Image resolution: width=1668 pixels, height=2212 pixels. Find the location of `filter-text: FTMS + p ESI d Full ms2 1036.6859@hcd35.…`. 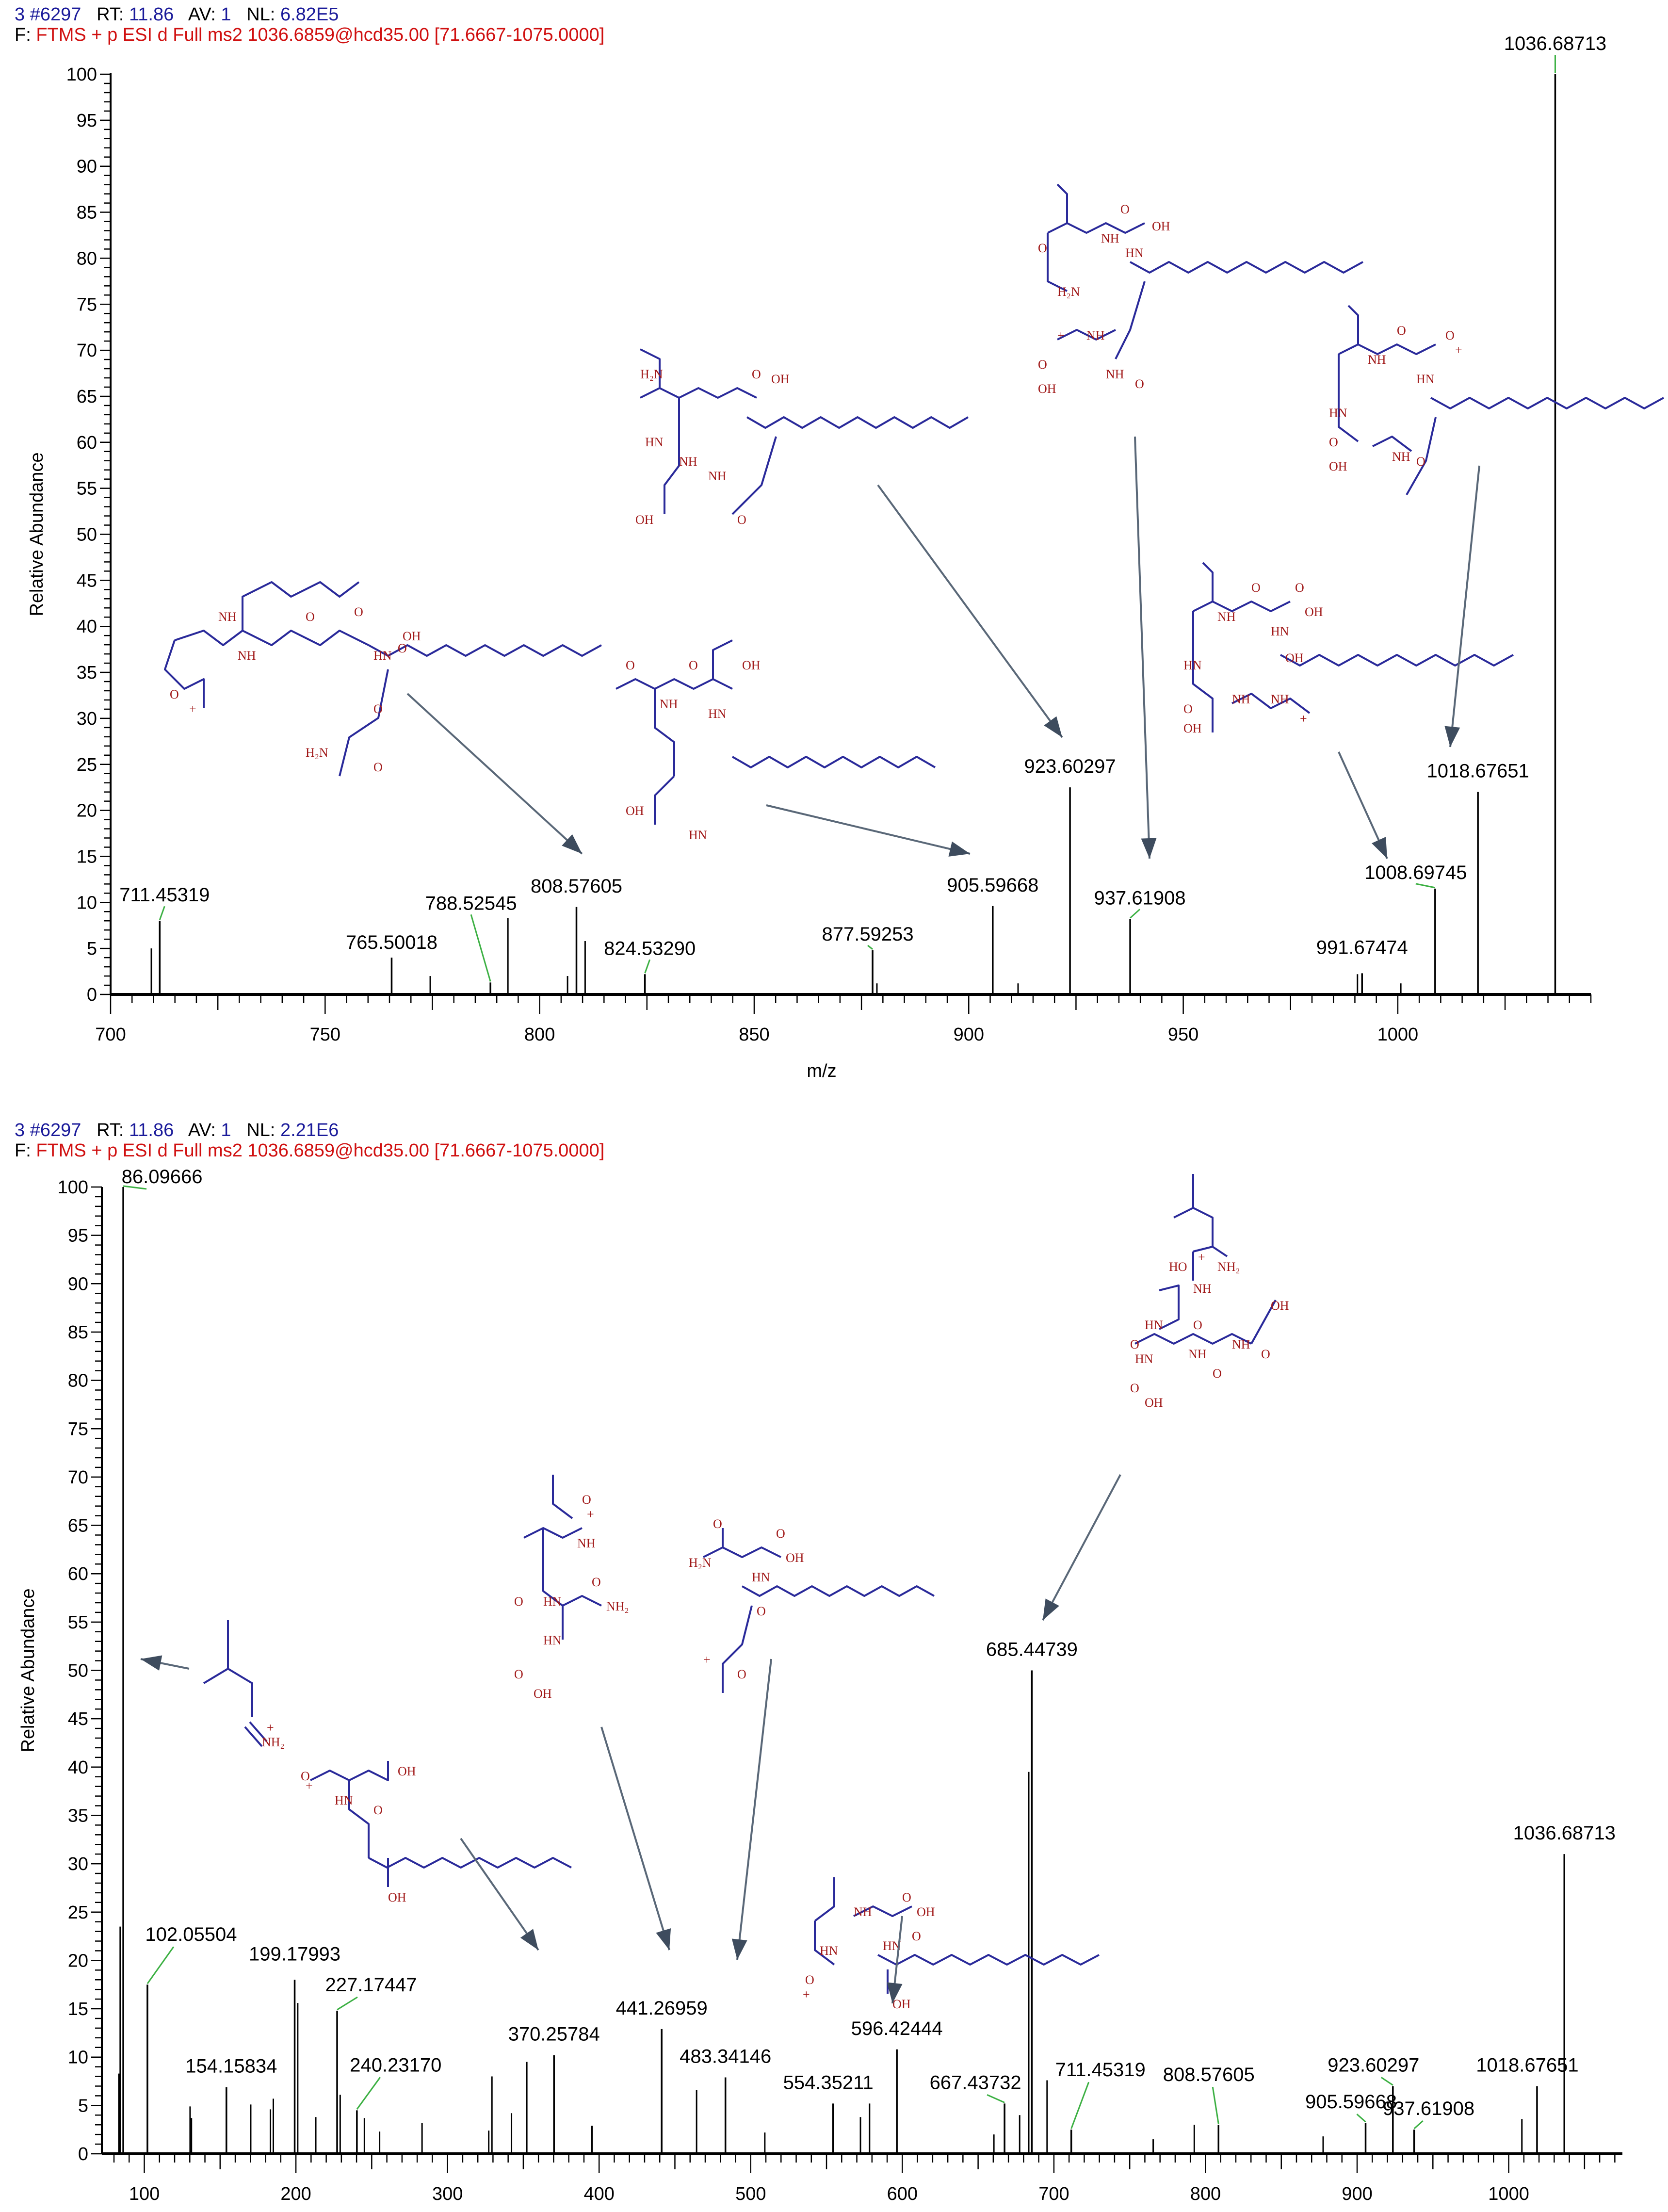

filter-text: FTMS + p ESI d Full ms2 1036.6859@hcd35.… is located at coordinates (320, 1150).